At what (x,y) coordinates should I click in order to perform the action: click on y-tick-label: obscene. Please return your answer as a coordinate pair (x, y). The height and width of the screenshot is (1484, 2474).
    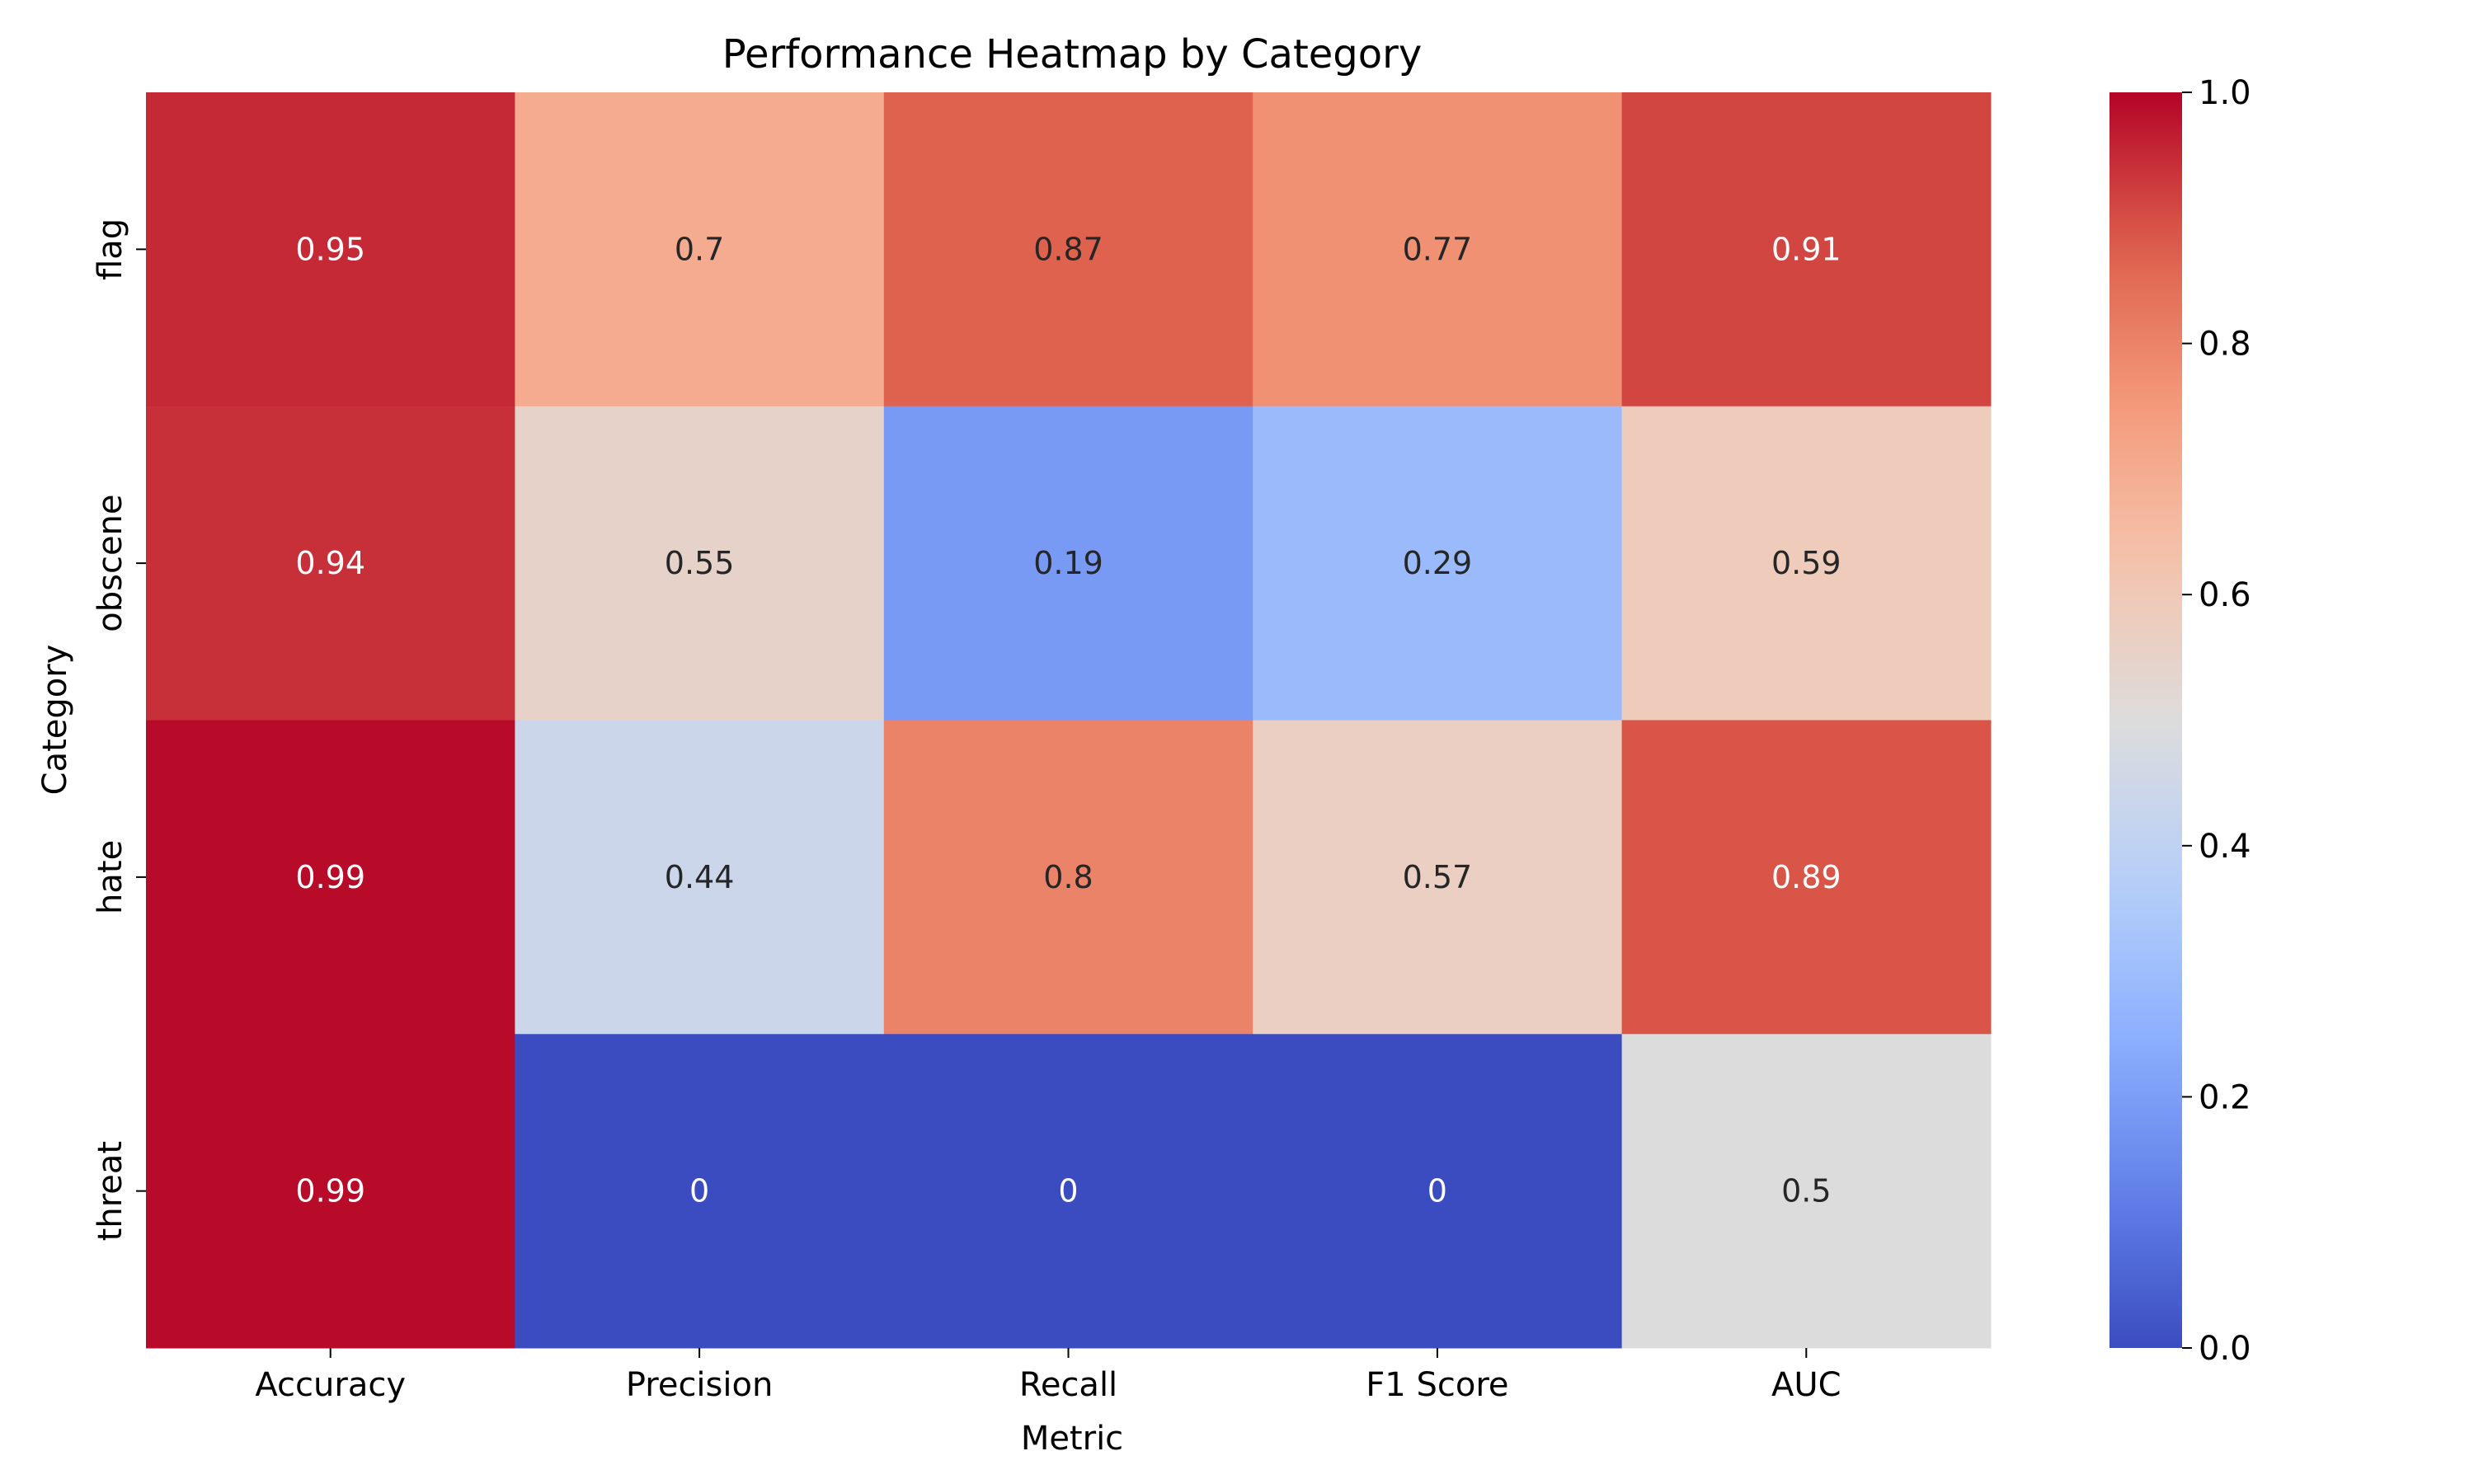
    Looking at the image, I should click on (110, 563).